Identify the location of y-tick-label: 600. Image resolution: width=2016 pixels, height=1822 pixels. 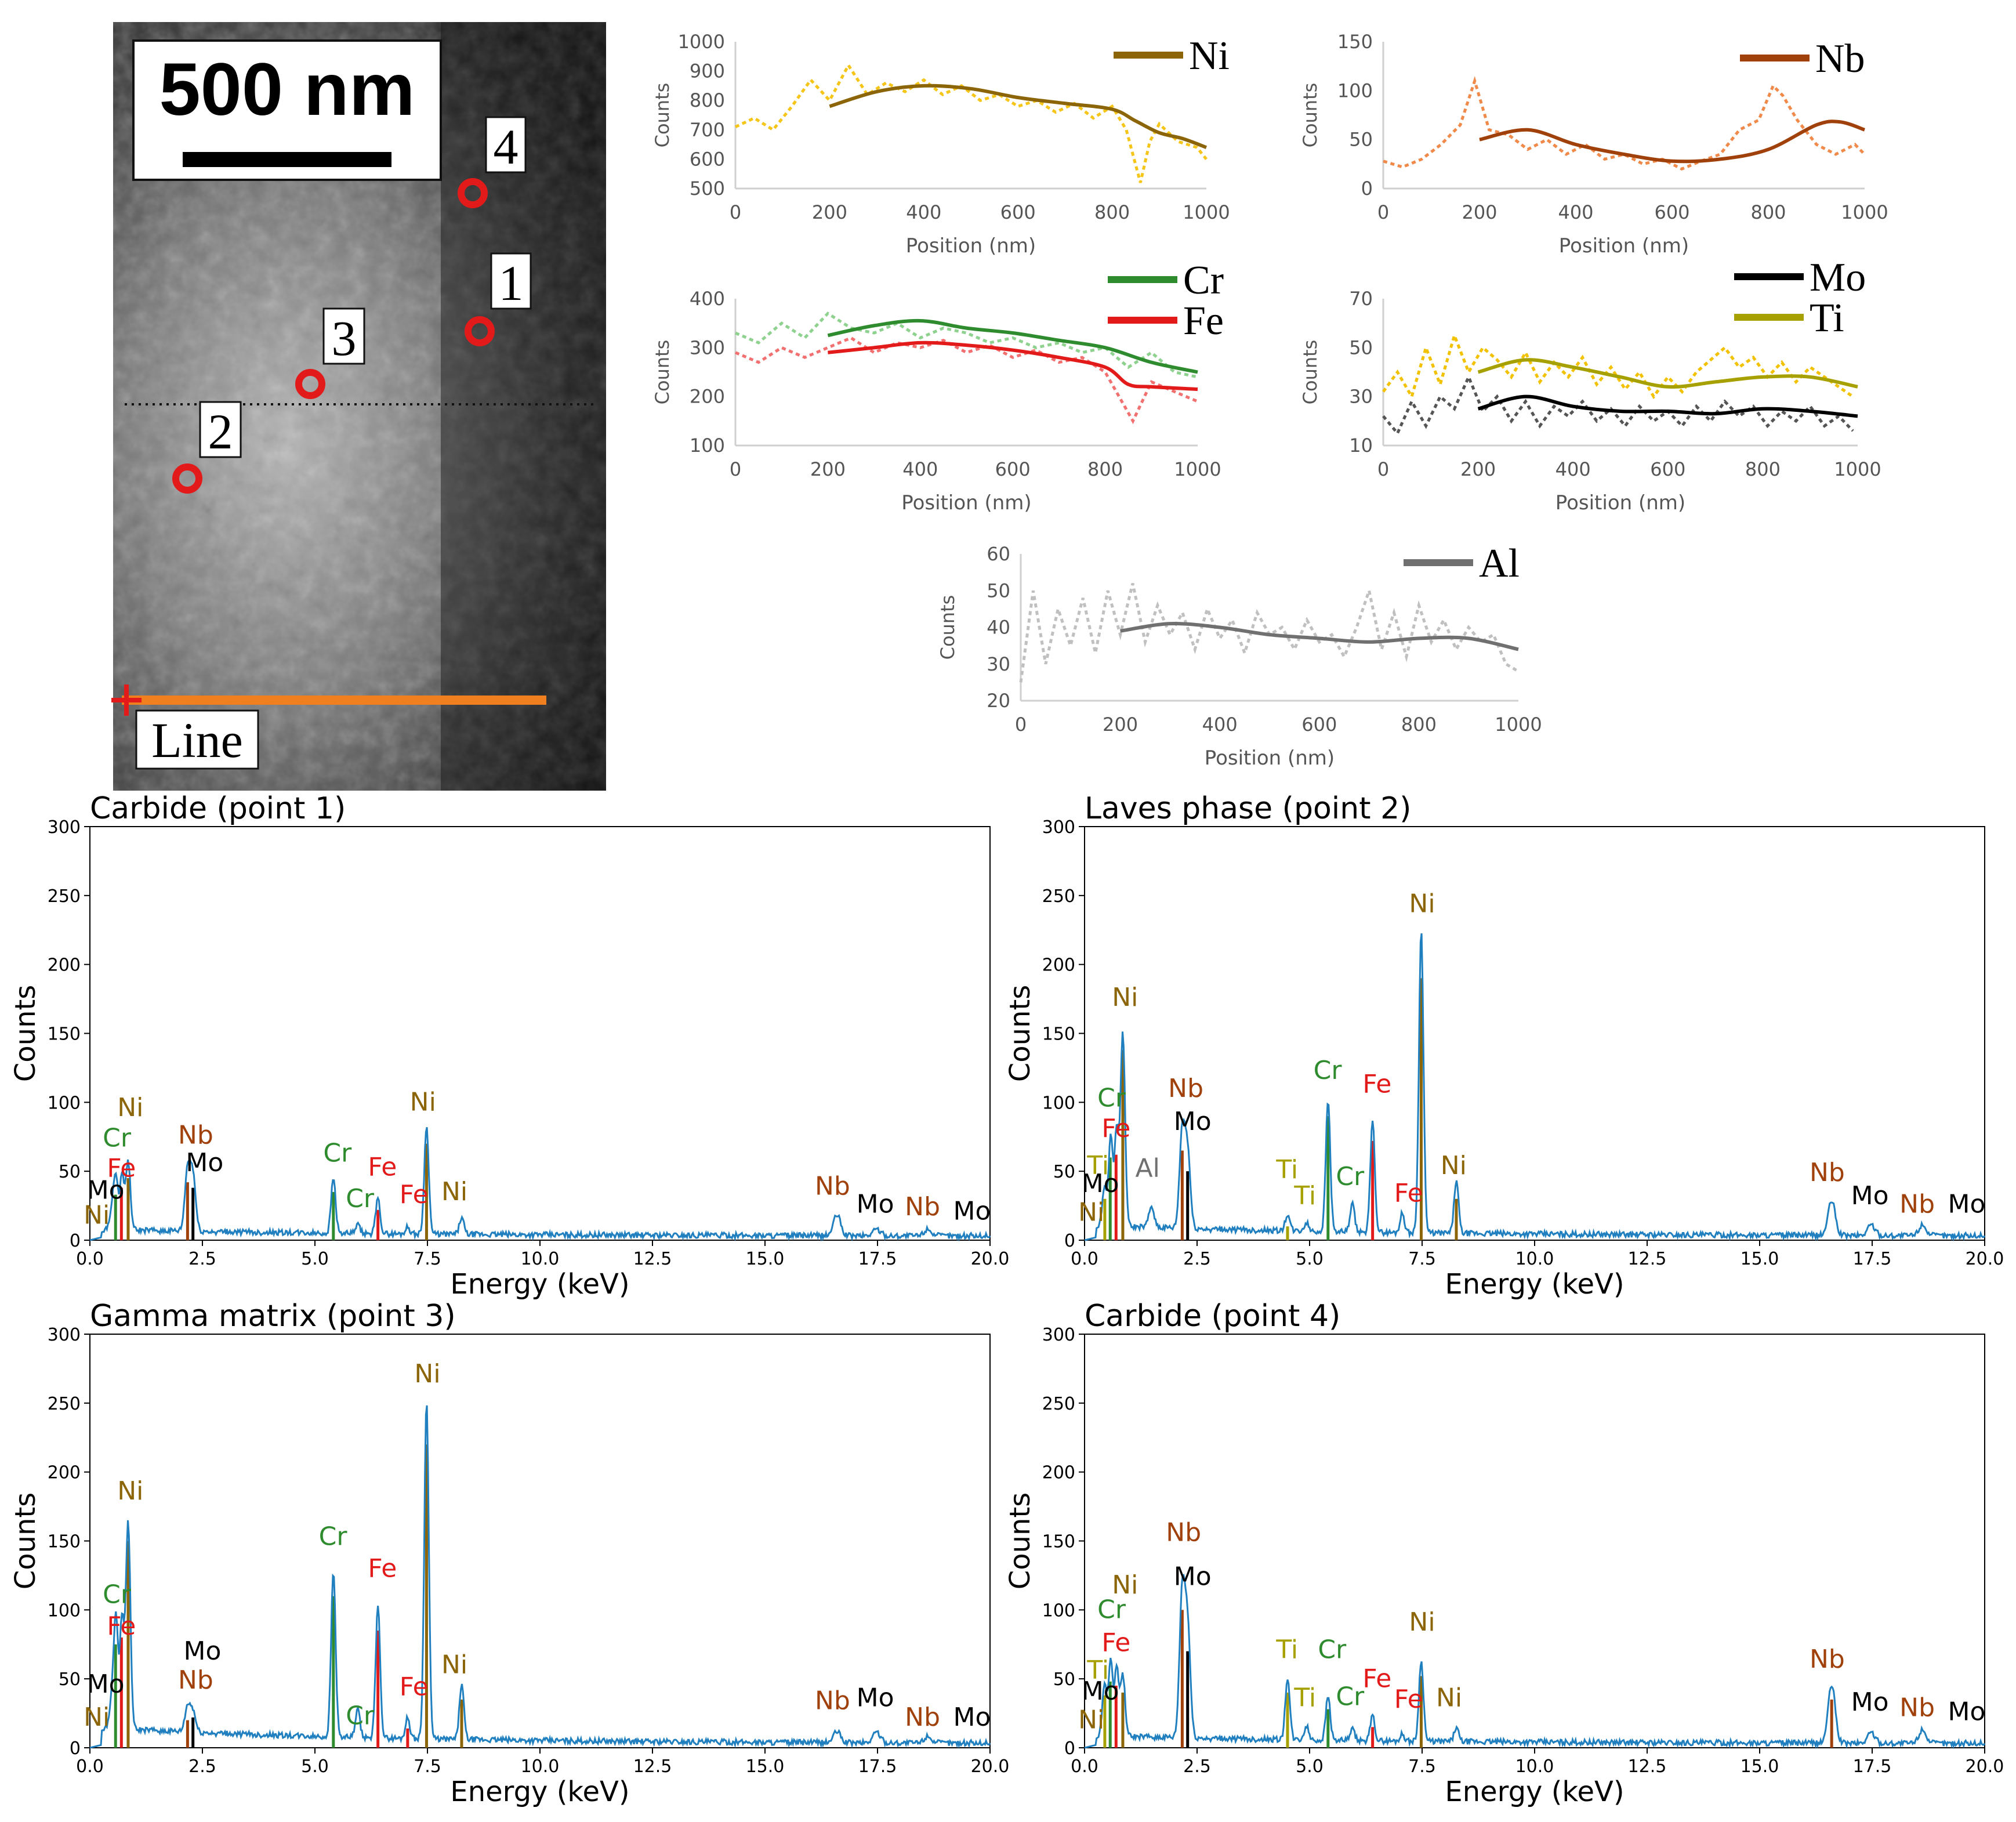
(707, 159).